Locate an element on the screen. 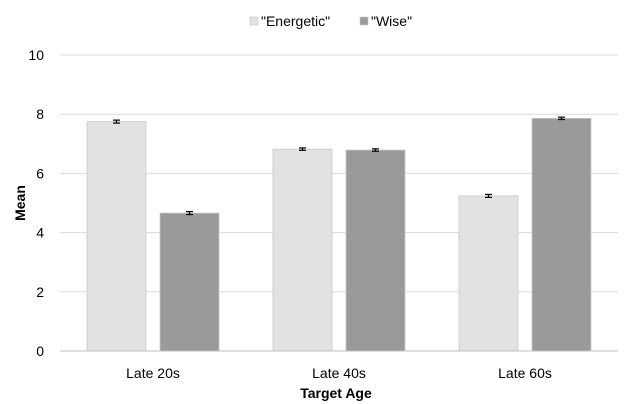 This screenshot has width=634, height=404. y-tick-label: 2 is located at coordinates (40, 292).